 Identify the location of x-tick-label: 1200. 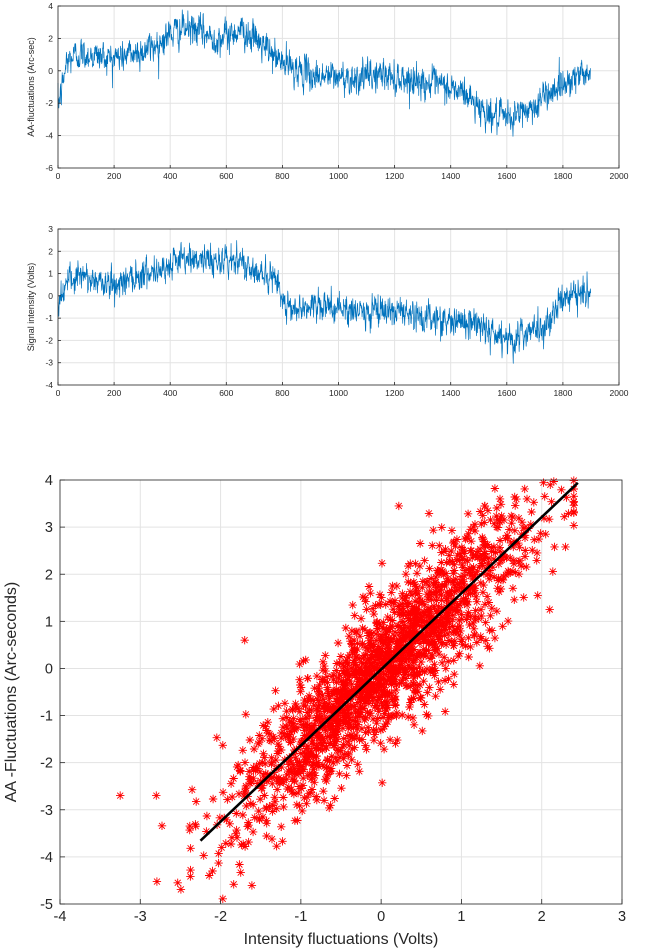
(394, 176).